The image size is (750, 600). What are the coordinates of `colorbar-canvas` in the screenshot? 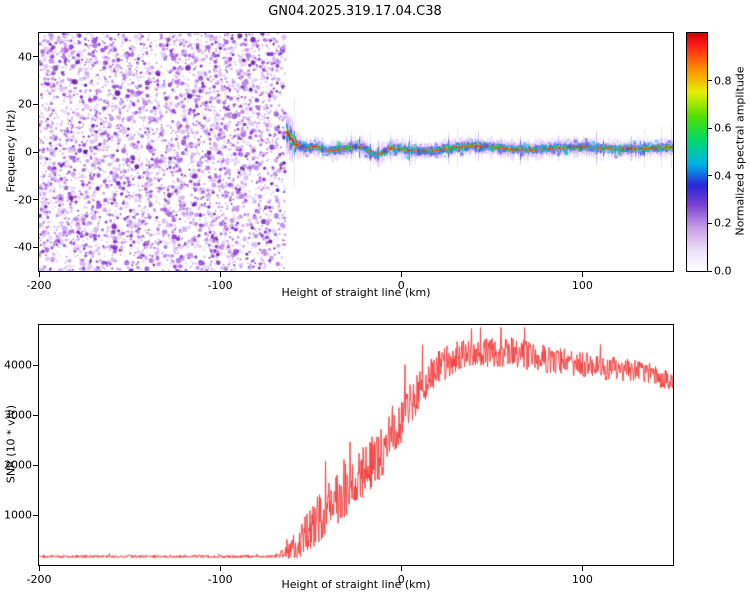 It's located at (697, 152).